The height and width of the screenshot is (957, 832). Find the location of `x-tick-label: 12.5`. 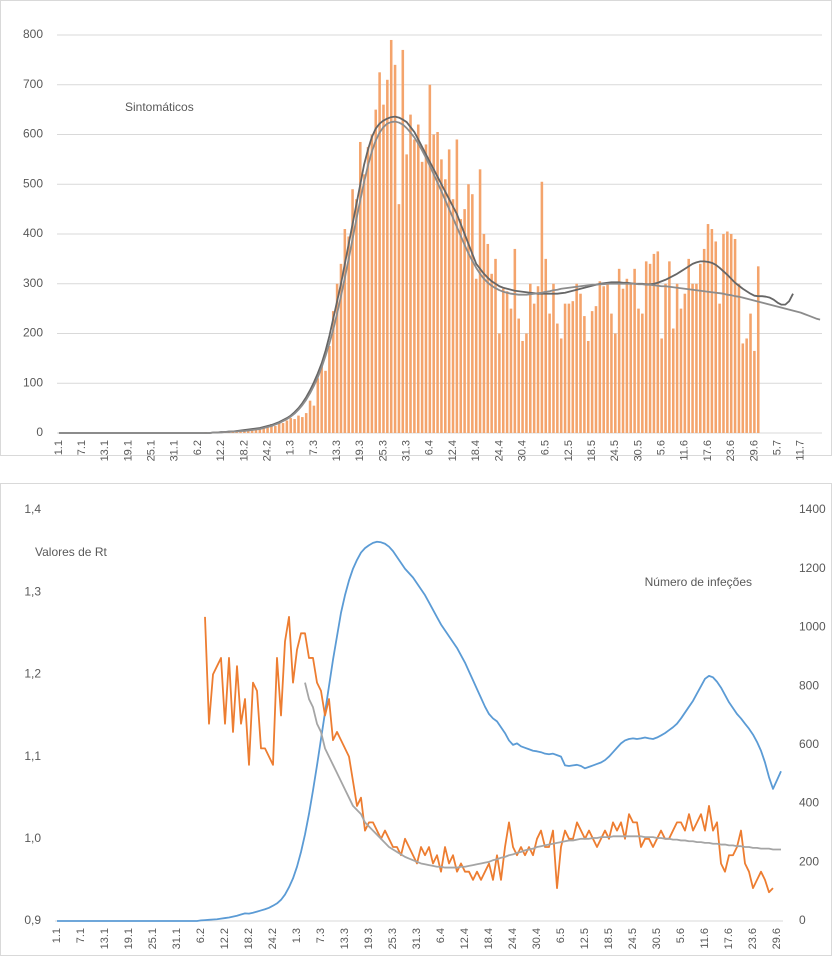

x-tick-label: 12.5 is located at coordinates (585, 938).